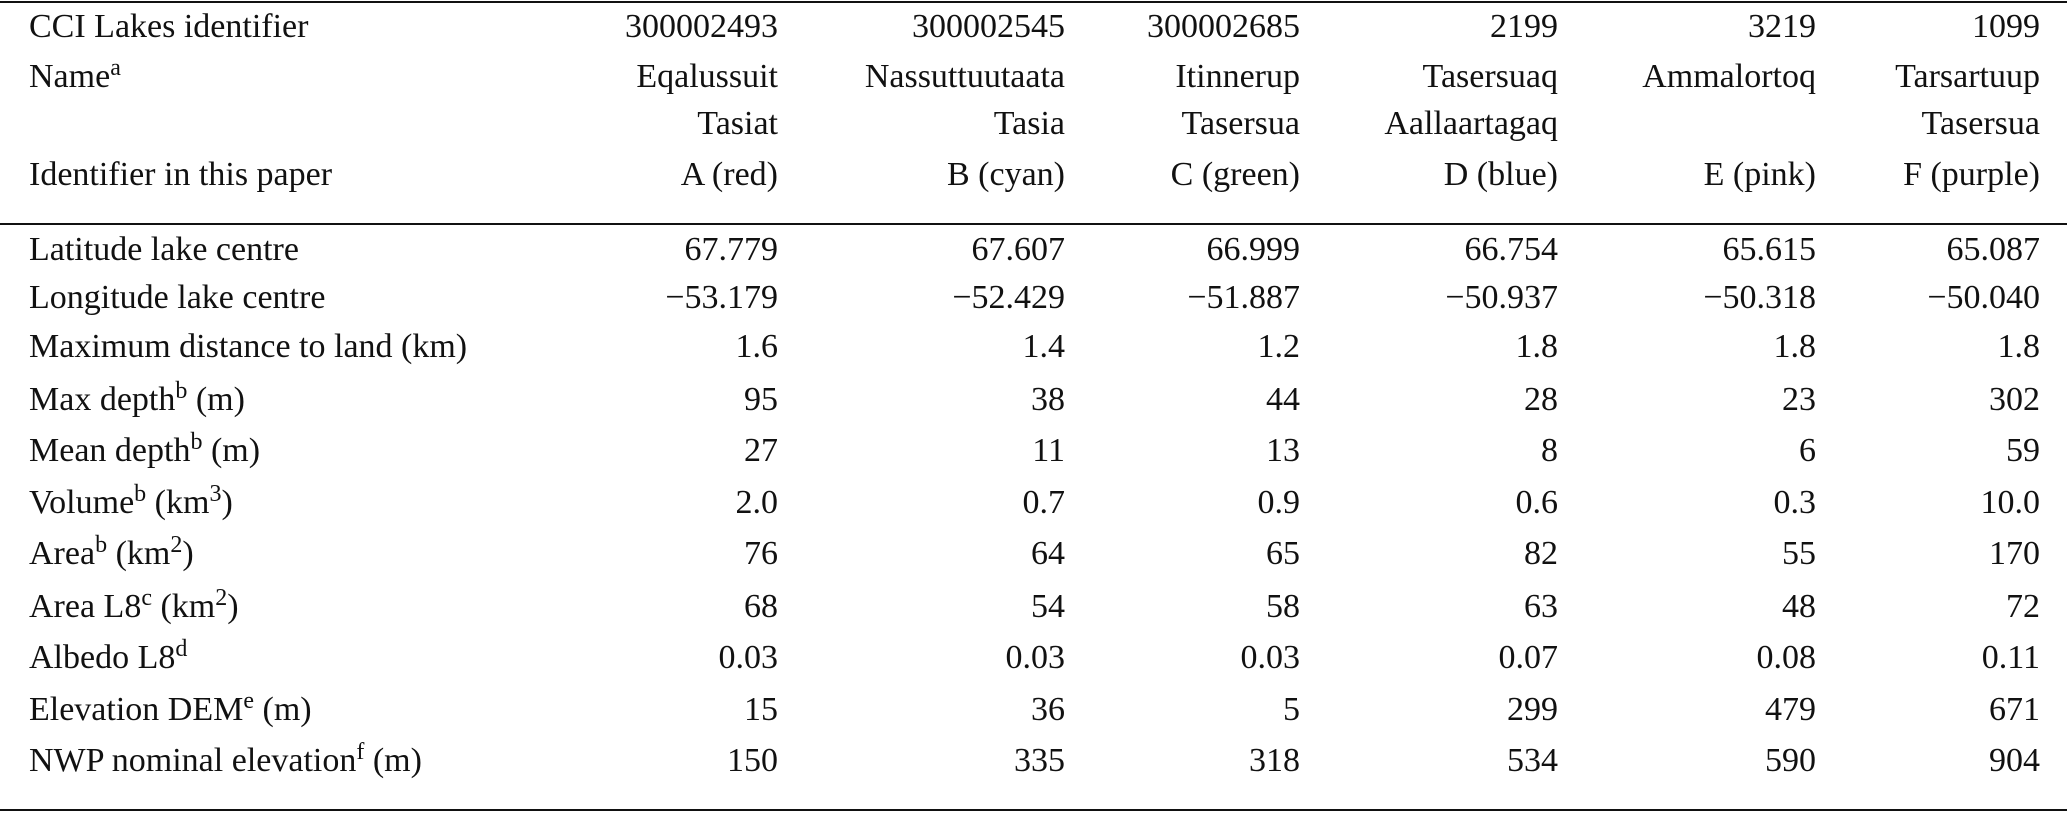 Image resolution: width=2067 pixels, height=813 pixels. Describe the element at coordinates (215, 494) in the screenshot. I see `superscript: 3` at that location.